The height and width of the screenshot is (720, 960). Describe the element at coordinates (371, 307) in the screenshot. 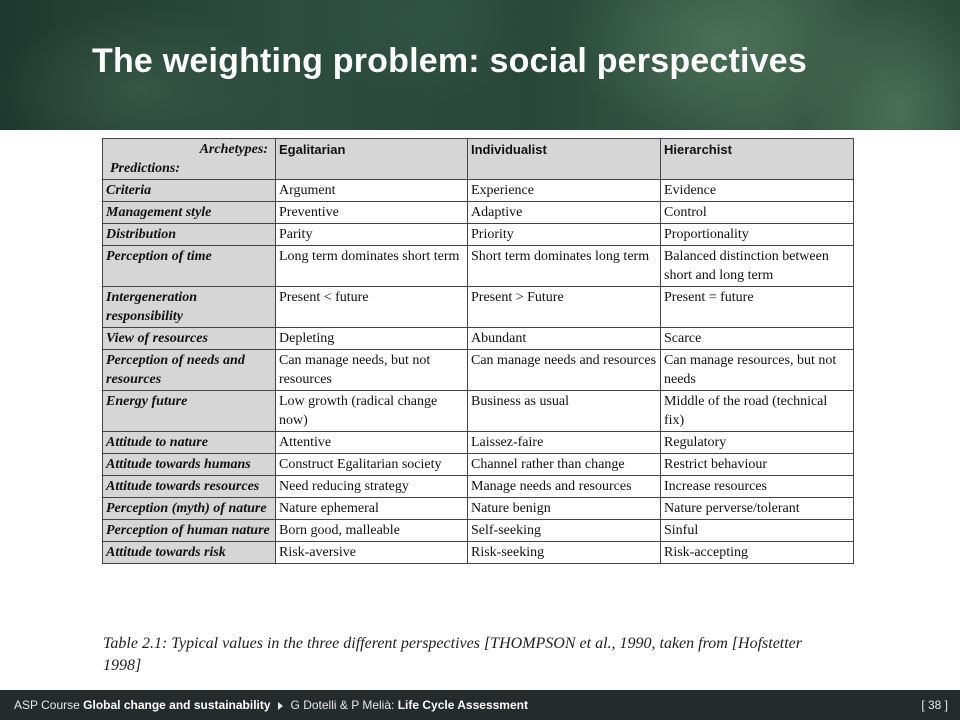

I see `cell-egalitarian: Present < future` at that location.